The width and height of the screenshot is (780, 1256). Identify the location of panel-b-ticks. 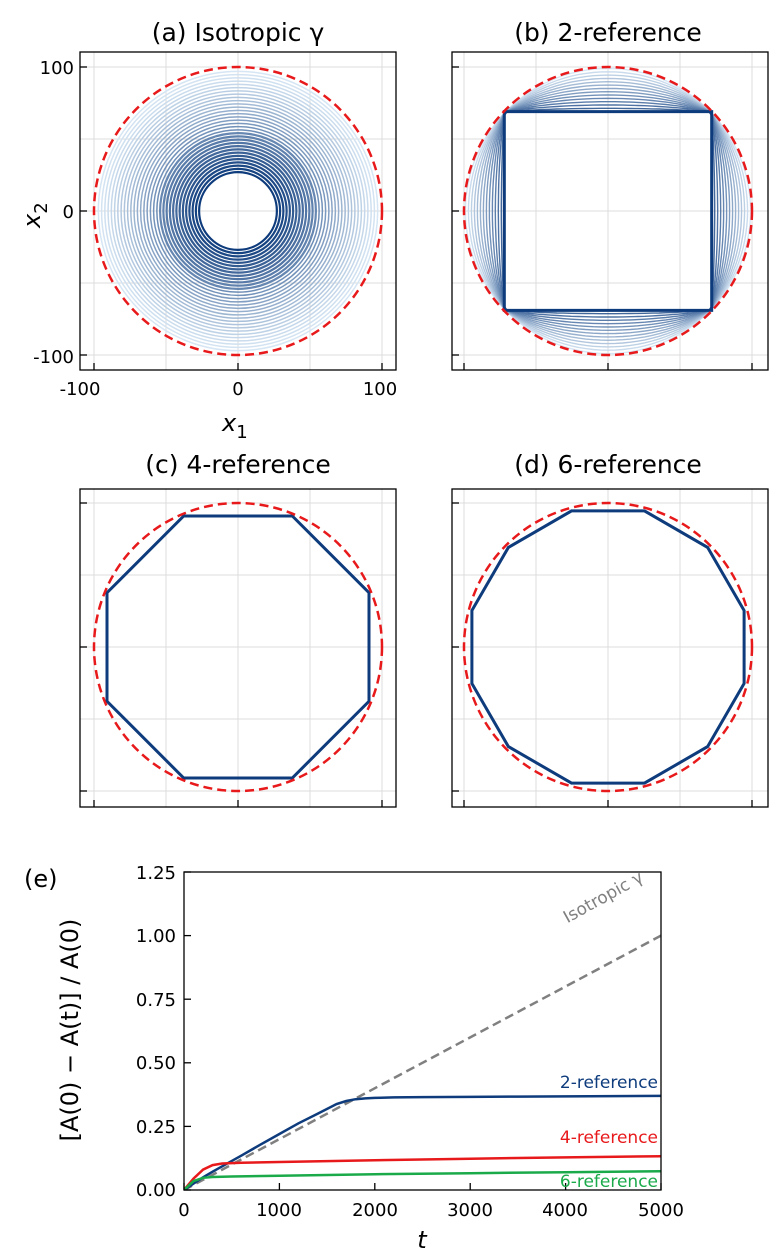
(602, 218).